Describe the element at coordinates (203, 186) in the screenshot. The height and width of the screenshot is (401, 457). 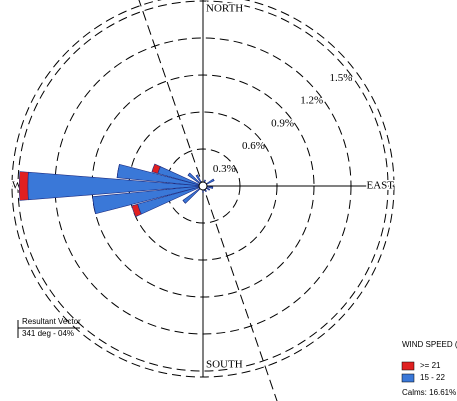
I see `center` at that location.